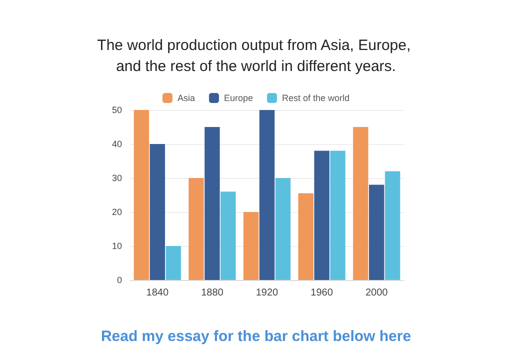 This screenshot has width=512, height=354. I want to click on y-tick-label: 20, so click(117, 212).